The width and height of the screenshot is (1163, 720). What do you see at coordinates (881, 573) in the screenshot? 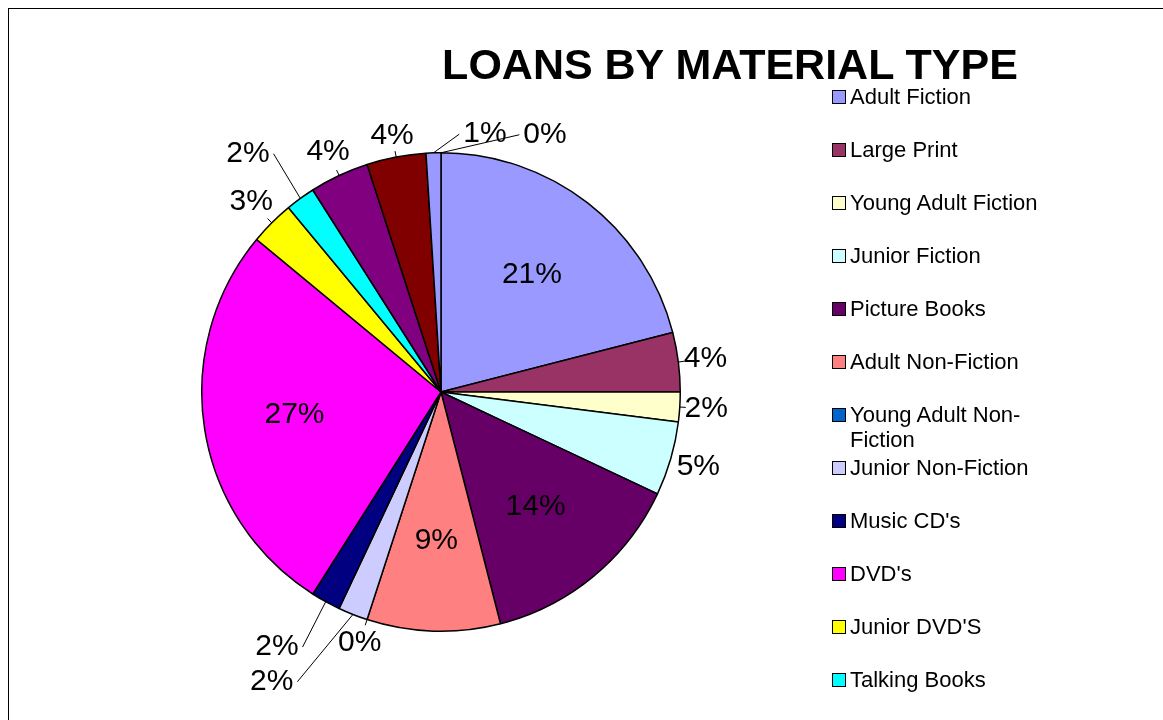
I see `legend-label: DVD's` at bounding box center [881, 573].